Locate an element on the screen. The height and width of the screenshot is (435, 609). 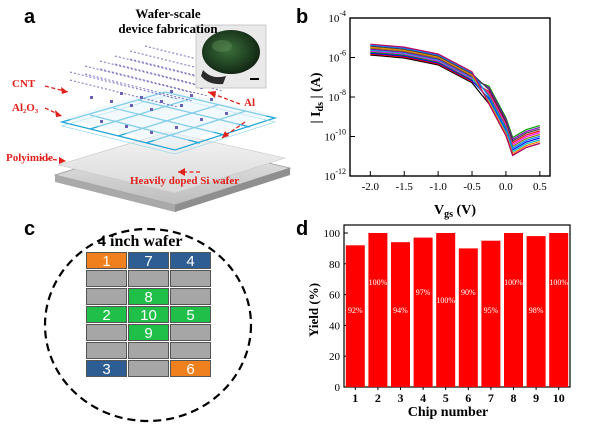
al2o3-layer is located at coordinates (168, 116).